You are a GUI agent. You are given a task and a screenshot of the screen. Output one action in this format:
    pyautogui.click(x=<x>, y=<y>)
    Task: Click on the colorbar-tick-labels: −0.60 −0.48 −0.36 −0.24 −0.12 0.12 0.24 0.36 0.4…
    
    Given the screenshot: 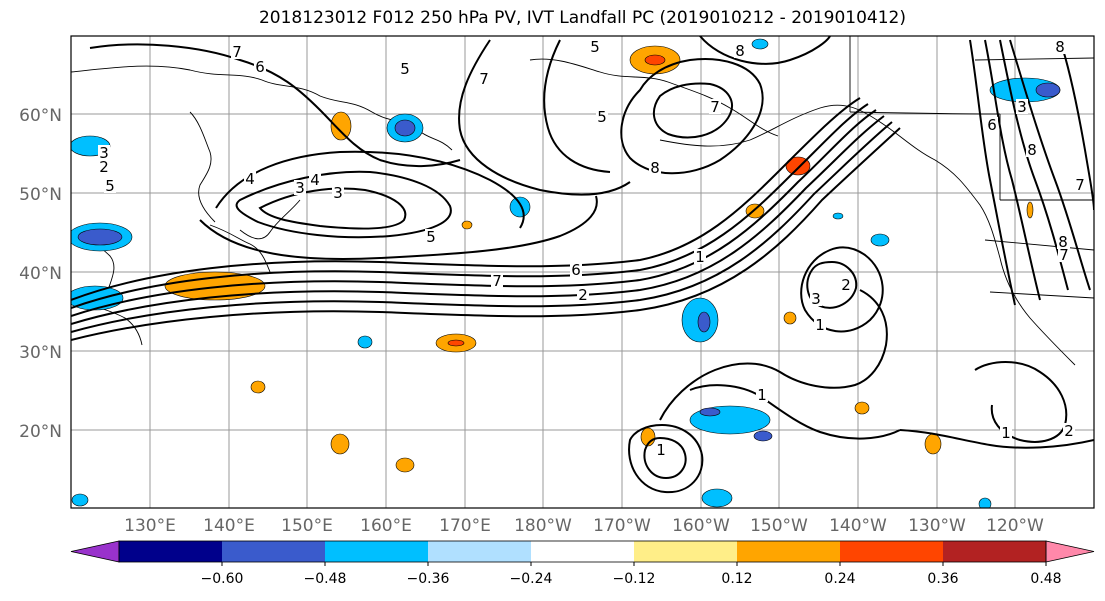 What is the action you would take?
    pyautogui.click(x=631, y=574)
    